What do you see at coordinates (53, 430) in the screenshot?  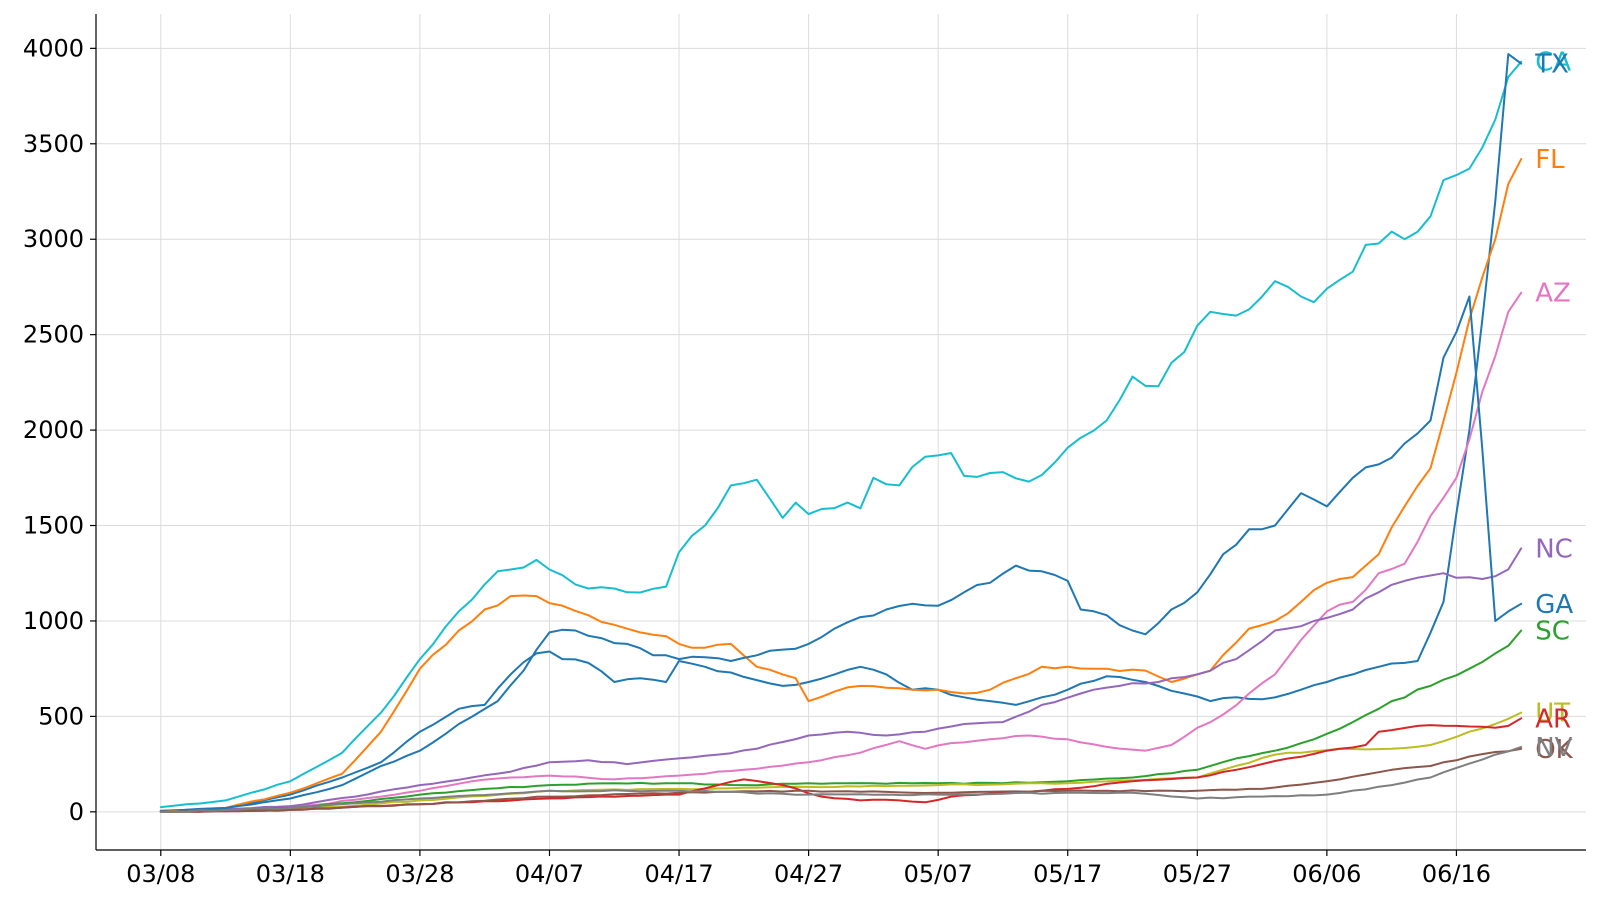 I see `y-tick-label: 2000` at bounding box center [53, 430].